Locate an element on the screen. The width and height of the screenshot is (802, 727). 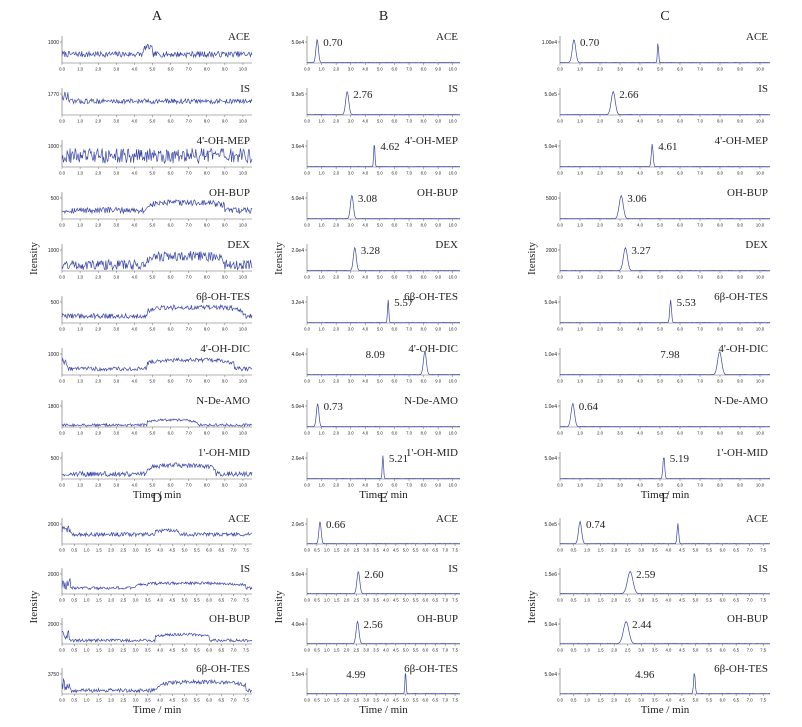
retention-time-label: 2.66 is located at coordinates (629, 95).